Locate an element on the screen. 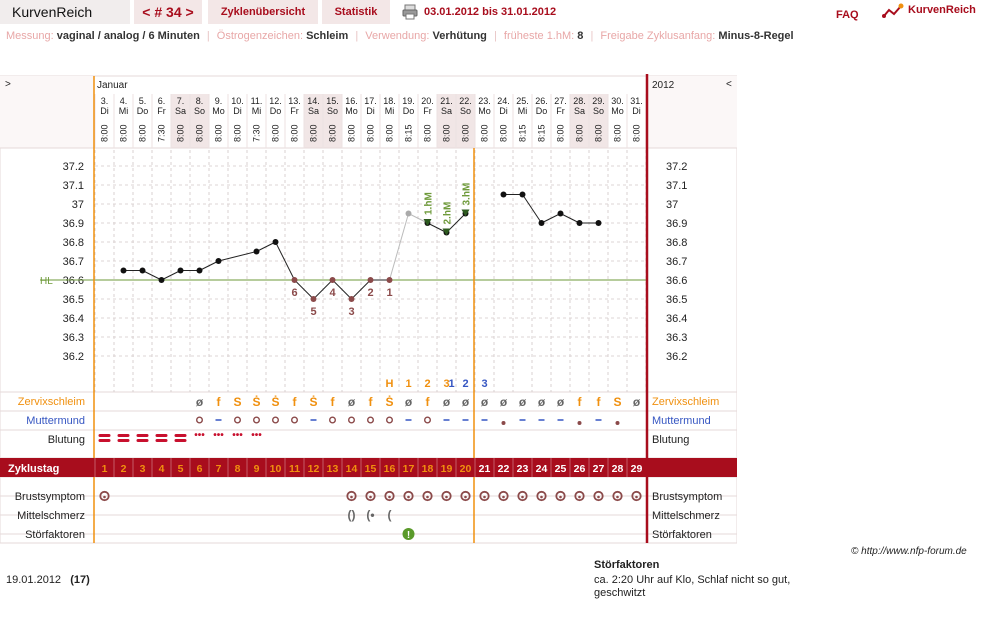 This screenshot has height=618, width=981. row-label-bleeding: Blutung is located at coordinates (66, 440).